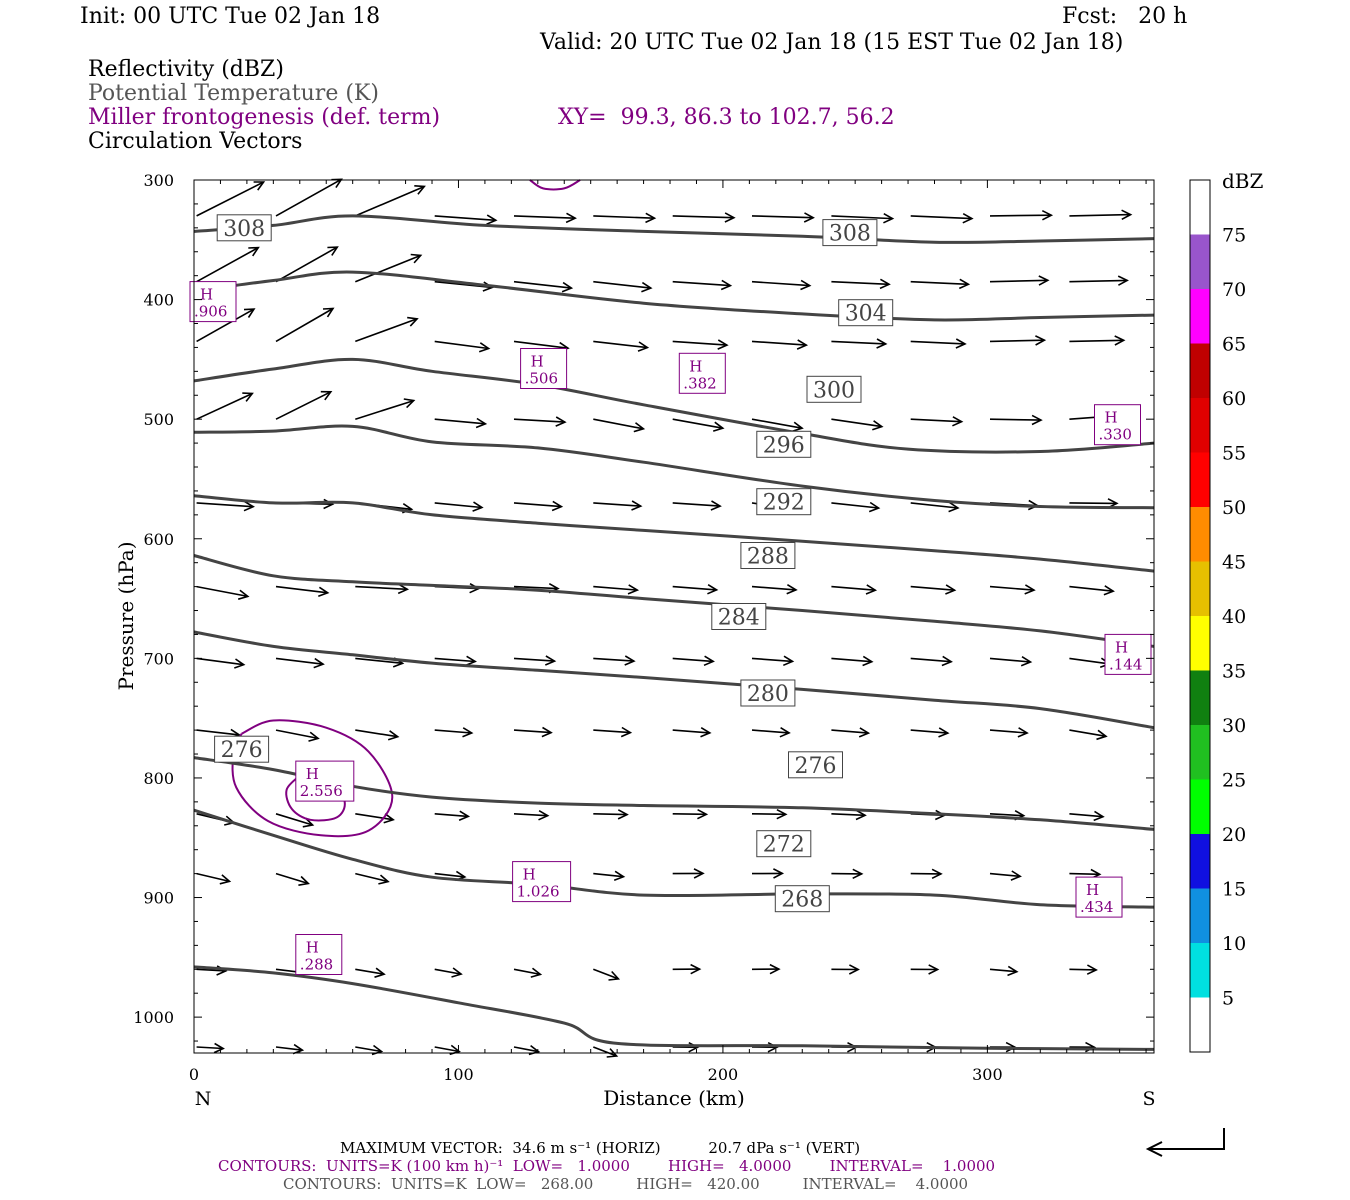 This screenshot has width=1350, height=1200. I want to click on frontogenesis-contour, so click(312, 778).